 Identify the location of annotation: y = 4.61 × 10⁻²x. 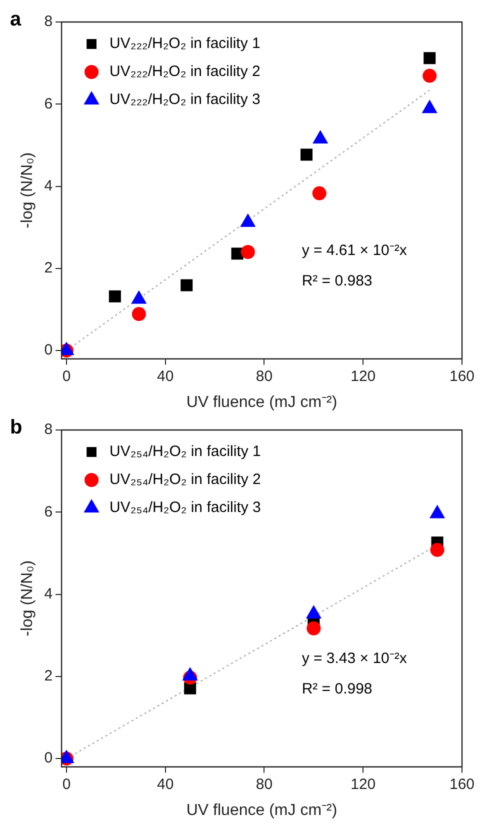
(355, 251).